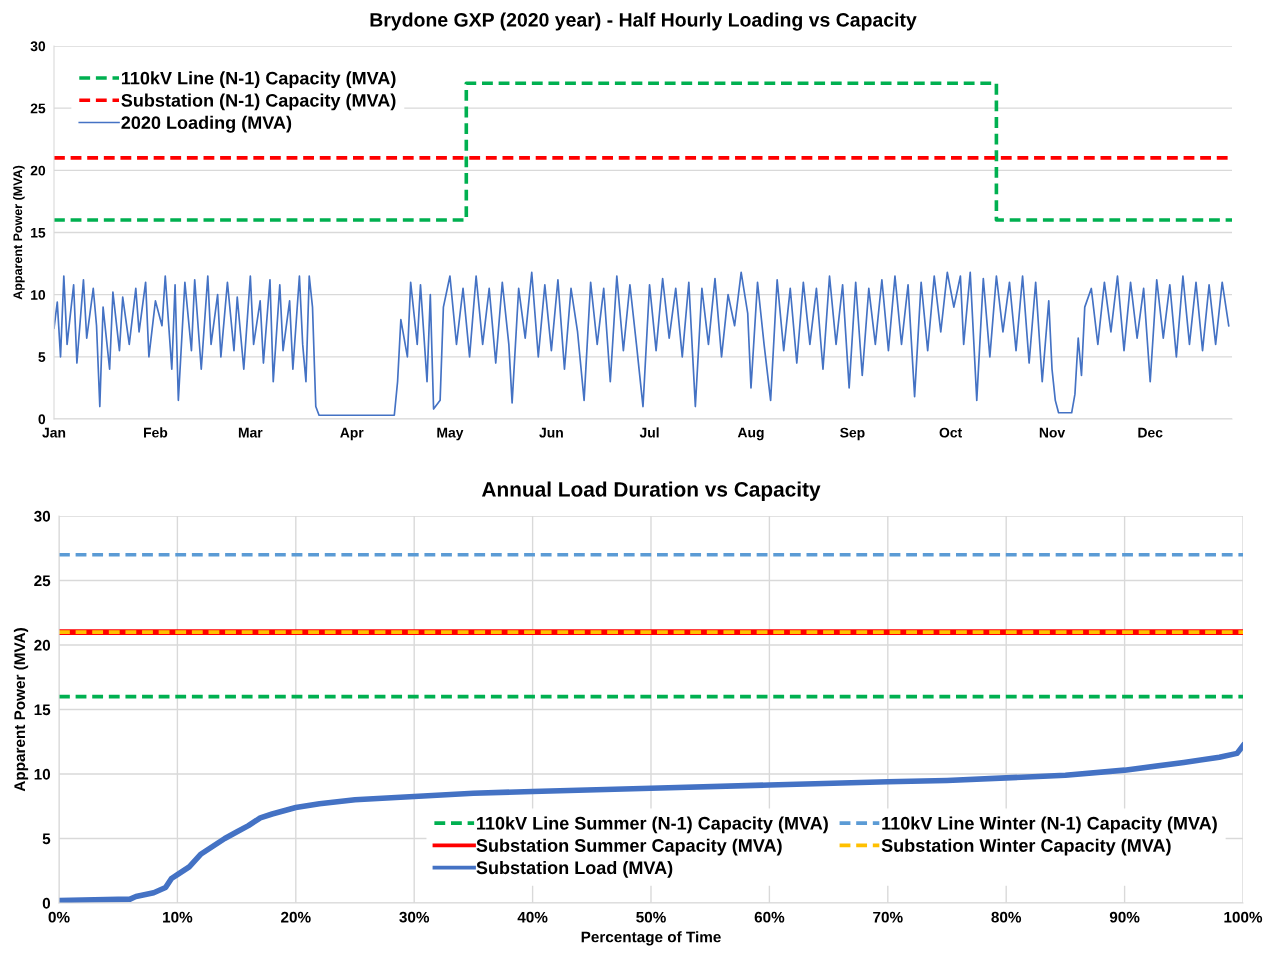  What do you see at coordinates (551, 432) in the screenshot?
I see `x-tick-label: Jun` at bounding box center [551, 432].